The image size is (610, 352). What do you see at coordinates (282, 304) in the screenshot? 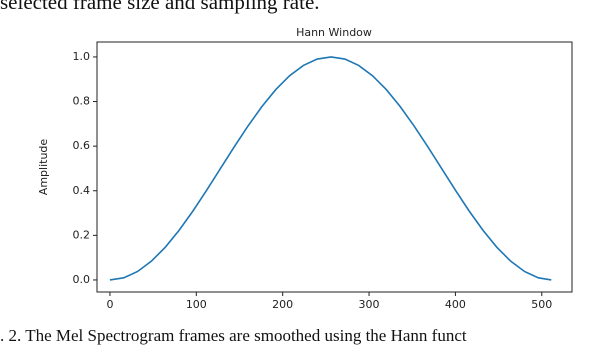
I see `x-tick-label: 200` at bounding box center [282, 304].